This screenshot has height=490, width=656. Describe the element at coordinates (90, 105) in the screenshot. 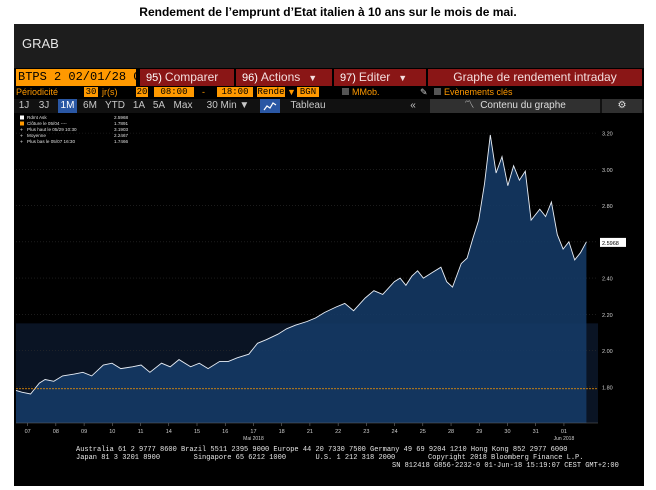

I see `range-6m: 6M` at that location.